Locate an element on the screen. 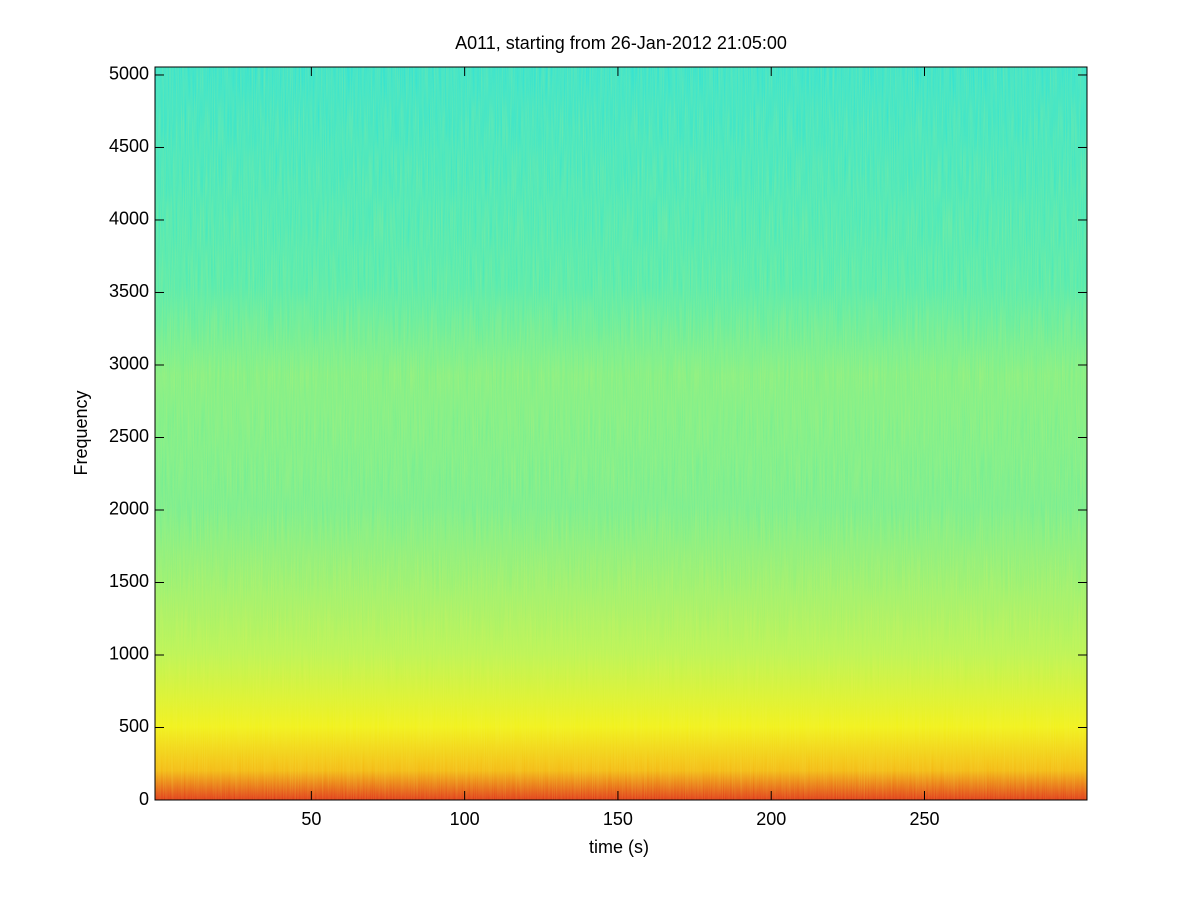 The width and height of the screenshot is (1200, 900). y-tick-label: 1000 is located at coordinates (129, 654).